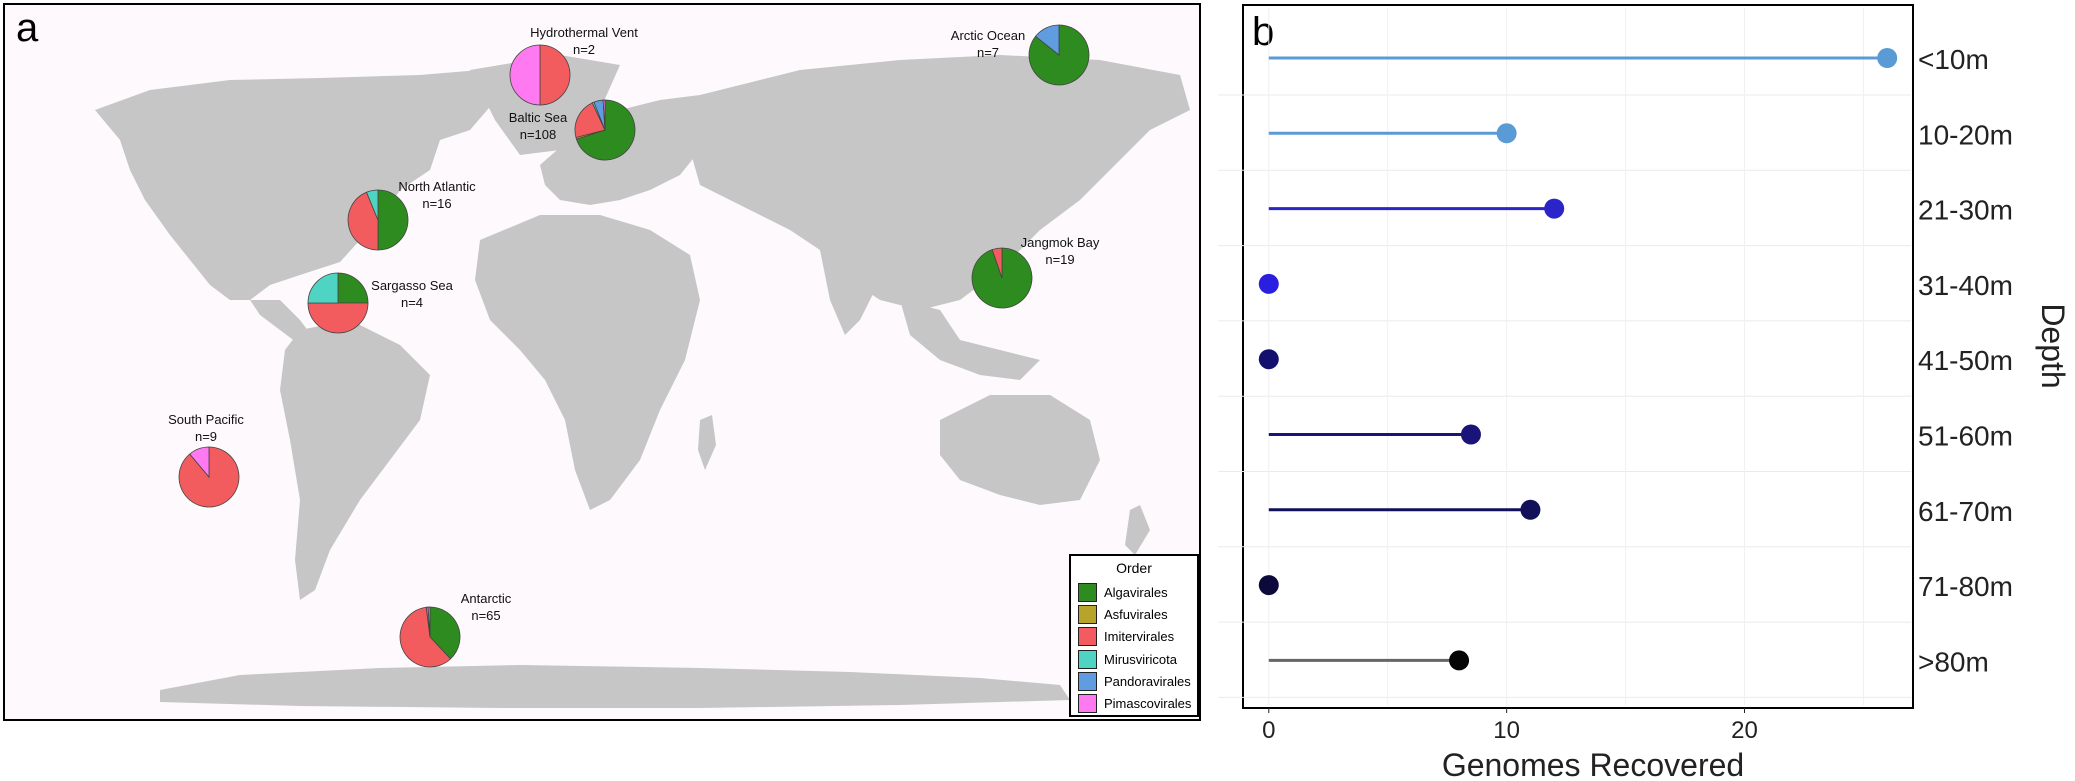 The image size is (2075, 781). I want to click on legend-label: Pimascovirales, so click(1148, 703).